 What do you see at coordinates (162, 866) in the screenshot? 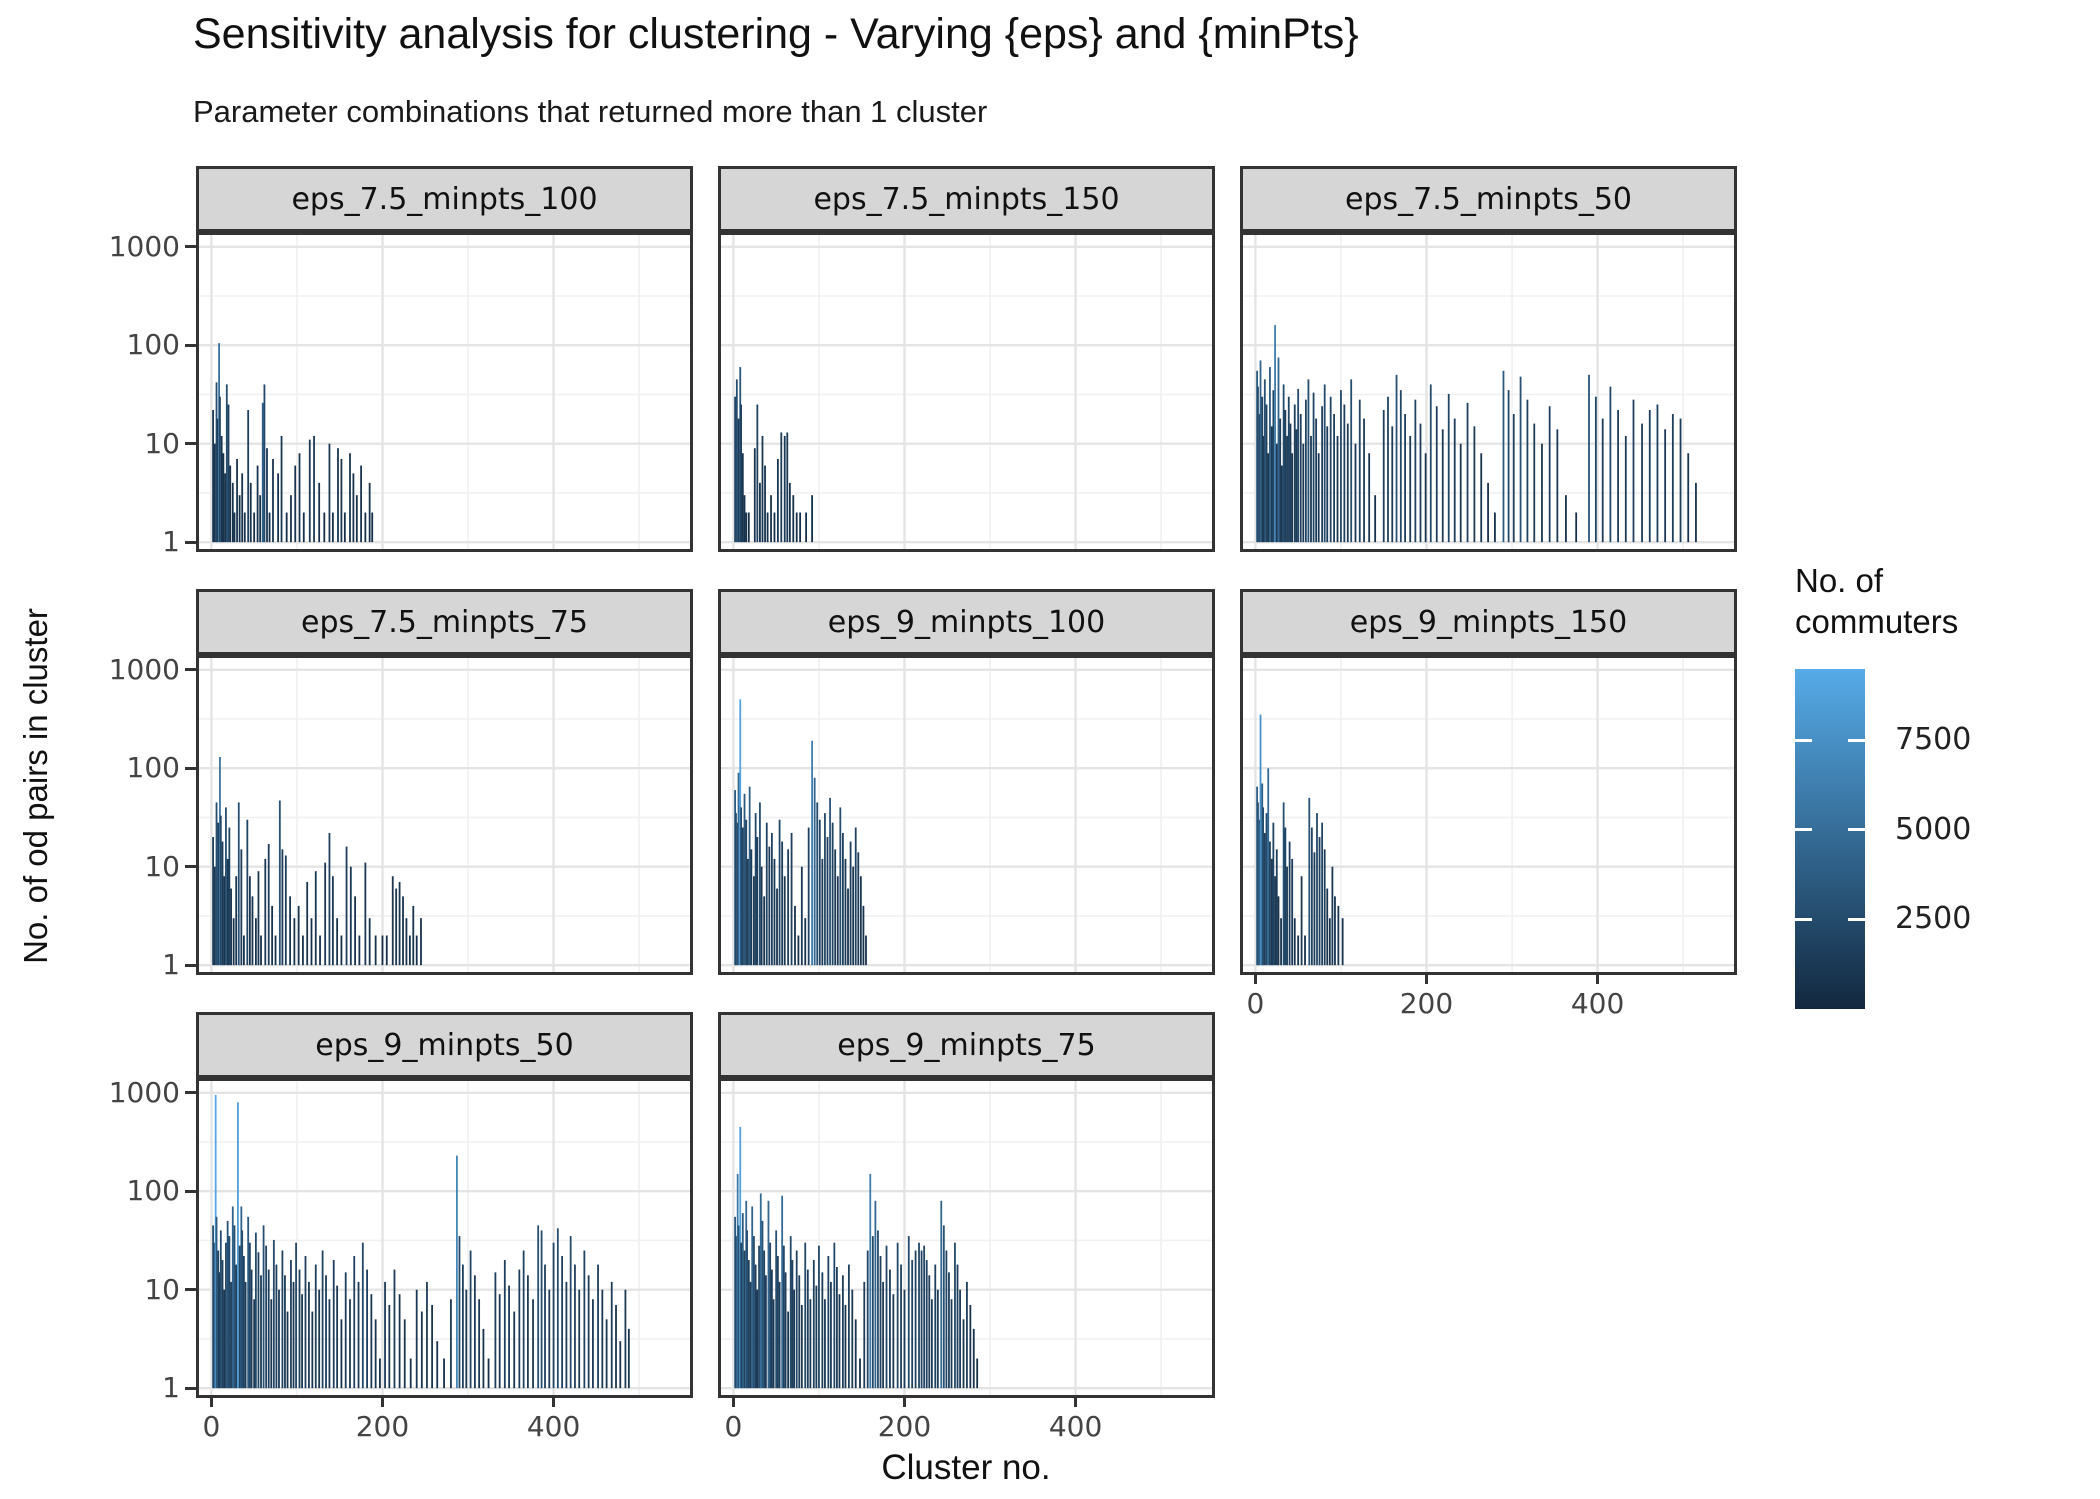
I see `y-tick-label: 10` at bounding box center [162, 866].